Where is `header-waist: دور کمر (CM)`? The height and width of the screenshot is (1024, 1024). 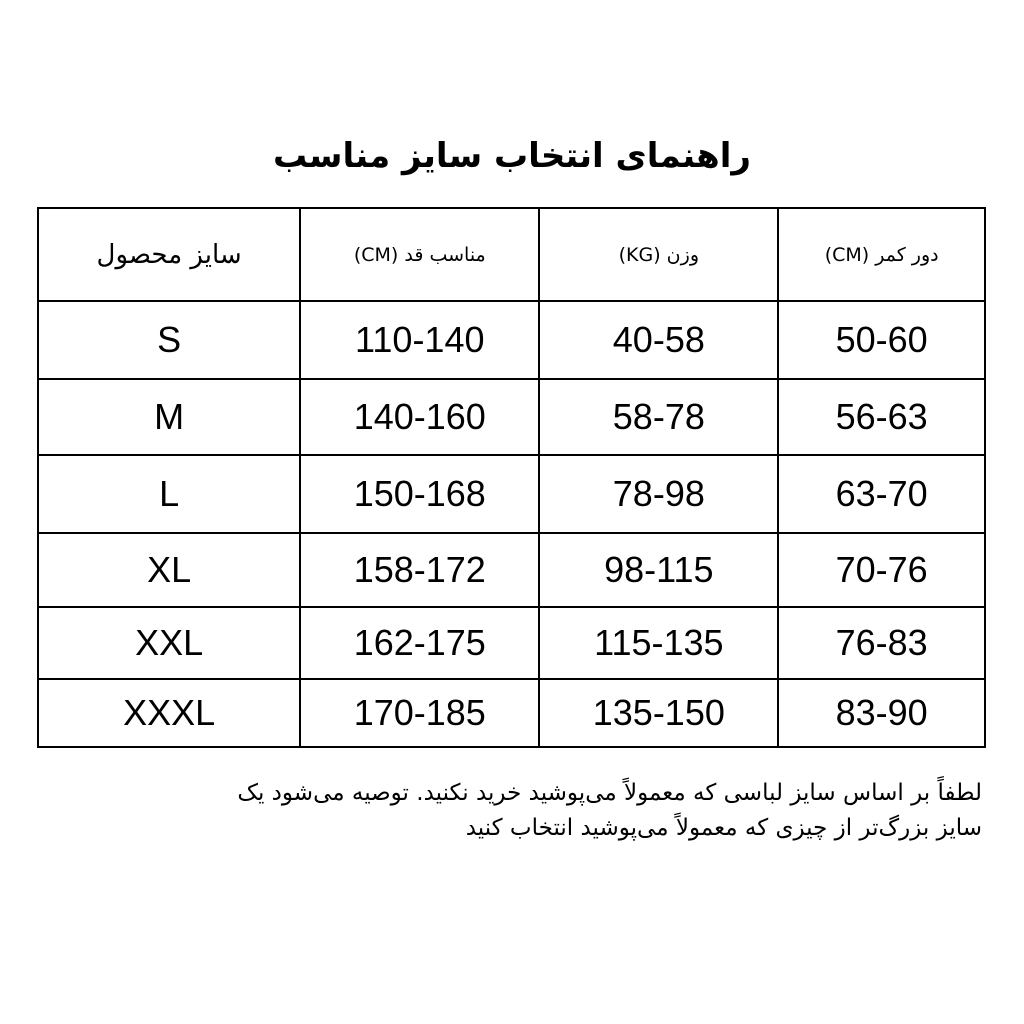
header-waist: دور کمر (CM) is located at coordinates (881, 254).